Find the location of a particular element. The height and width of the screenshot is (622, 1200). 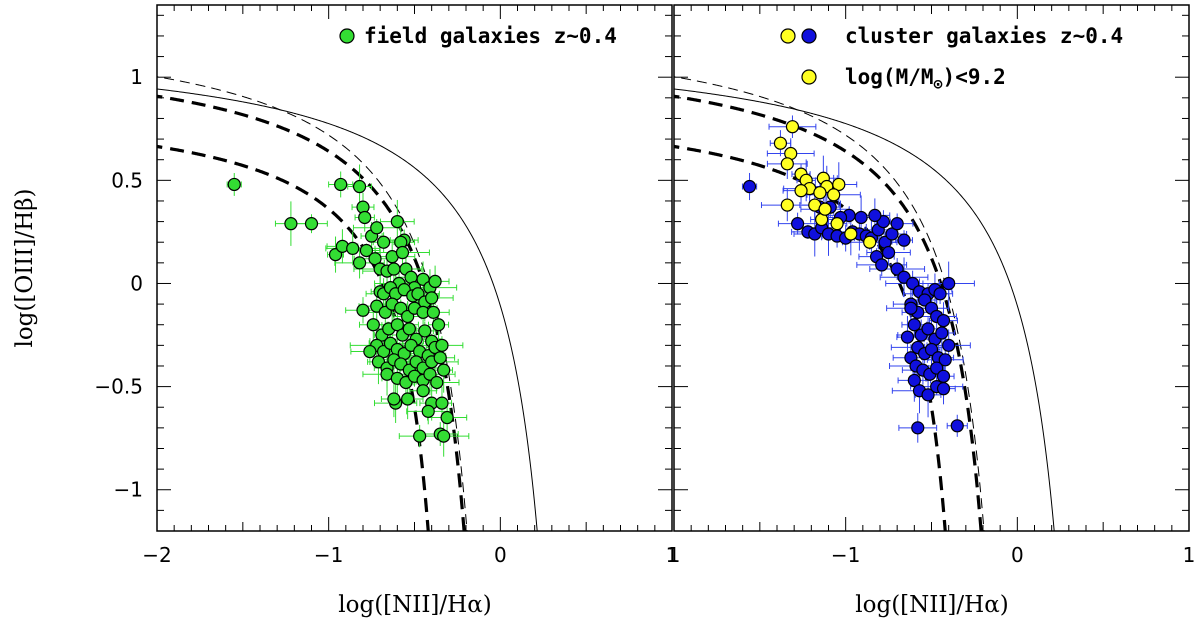

y-tick-label: 1 is located at coordinates (136, 77).